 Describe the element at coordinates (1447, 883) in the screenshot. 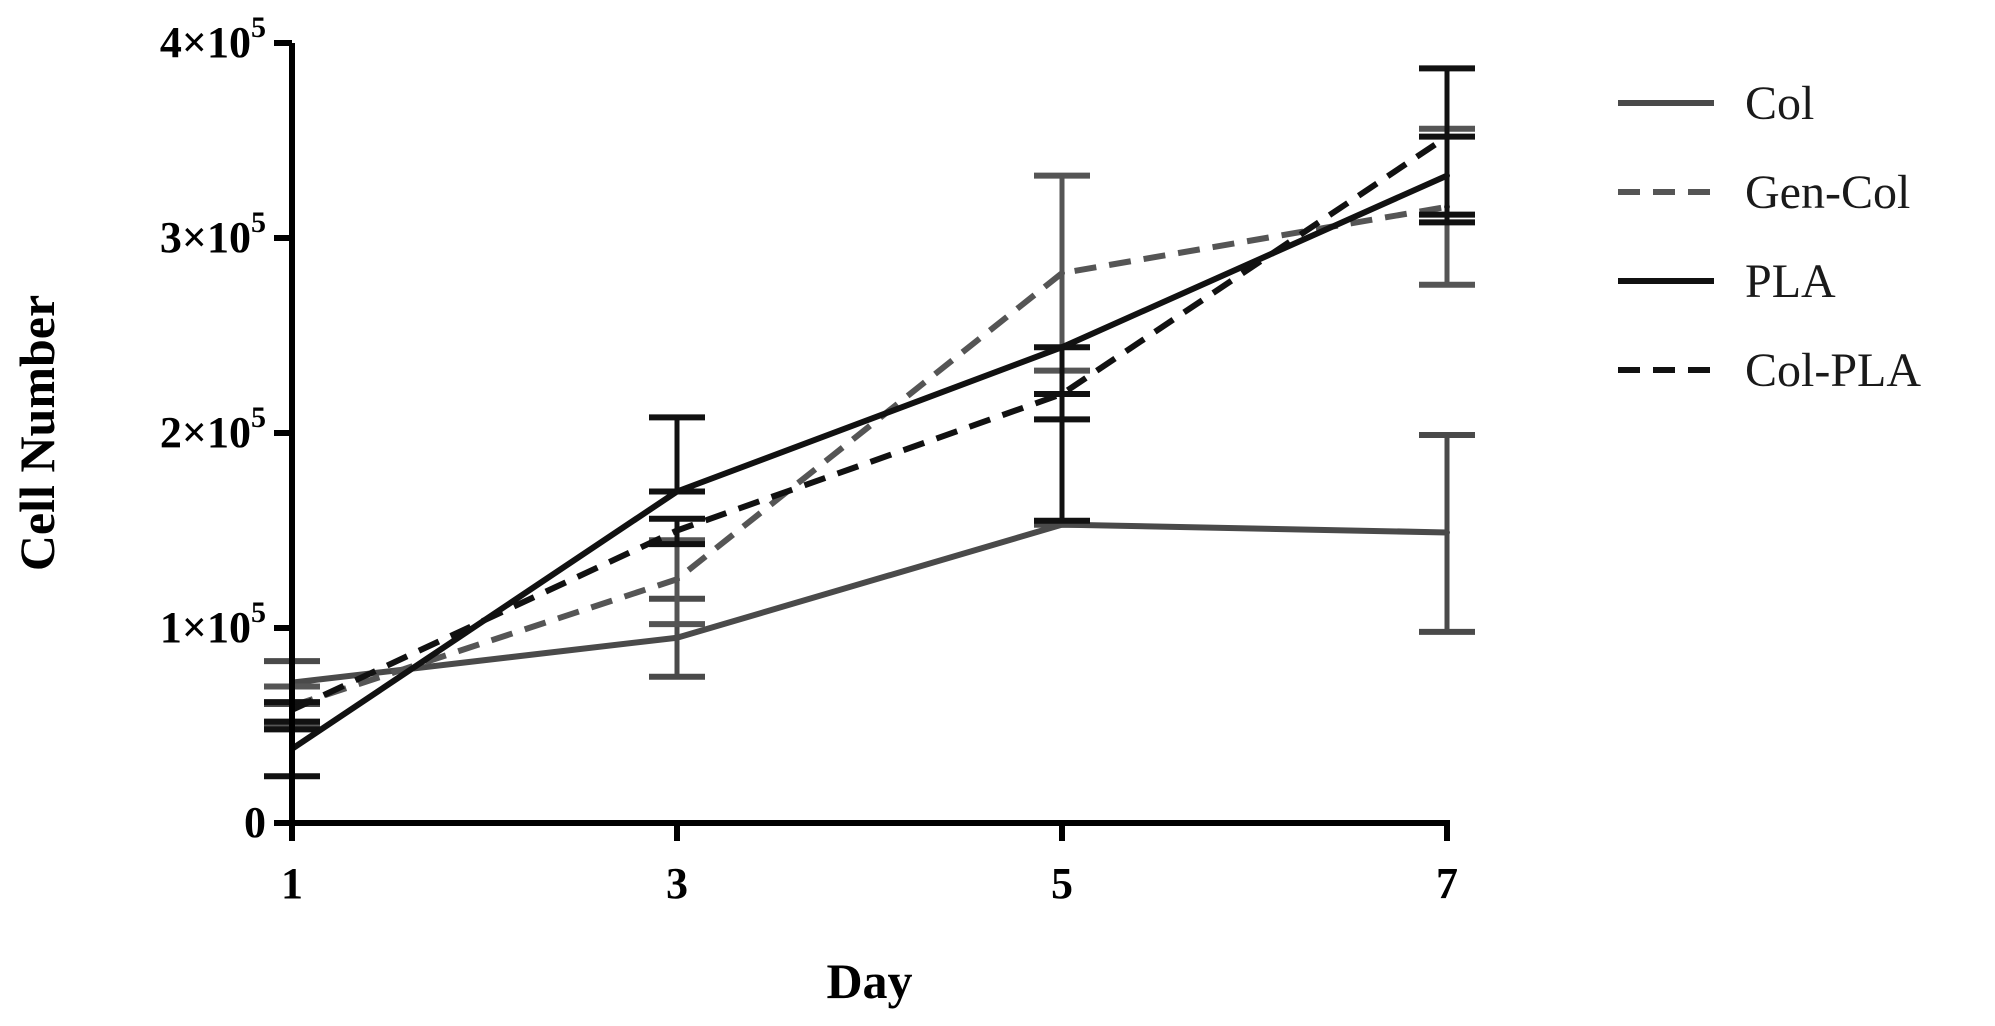

I see `x-tick-label: 7` at that location.